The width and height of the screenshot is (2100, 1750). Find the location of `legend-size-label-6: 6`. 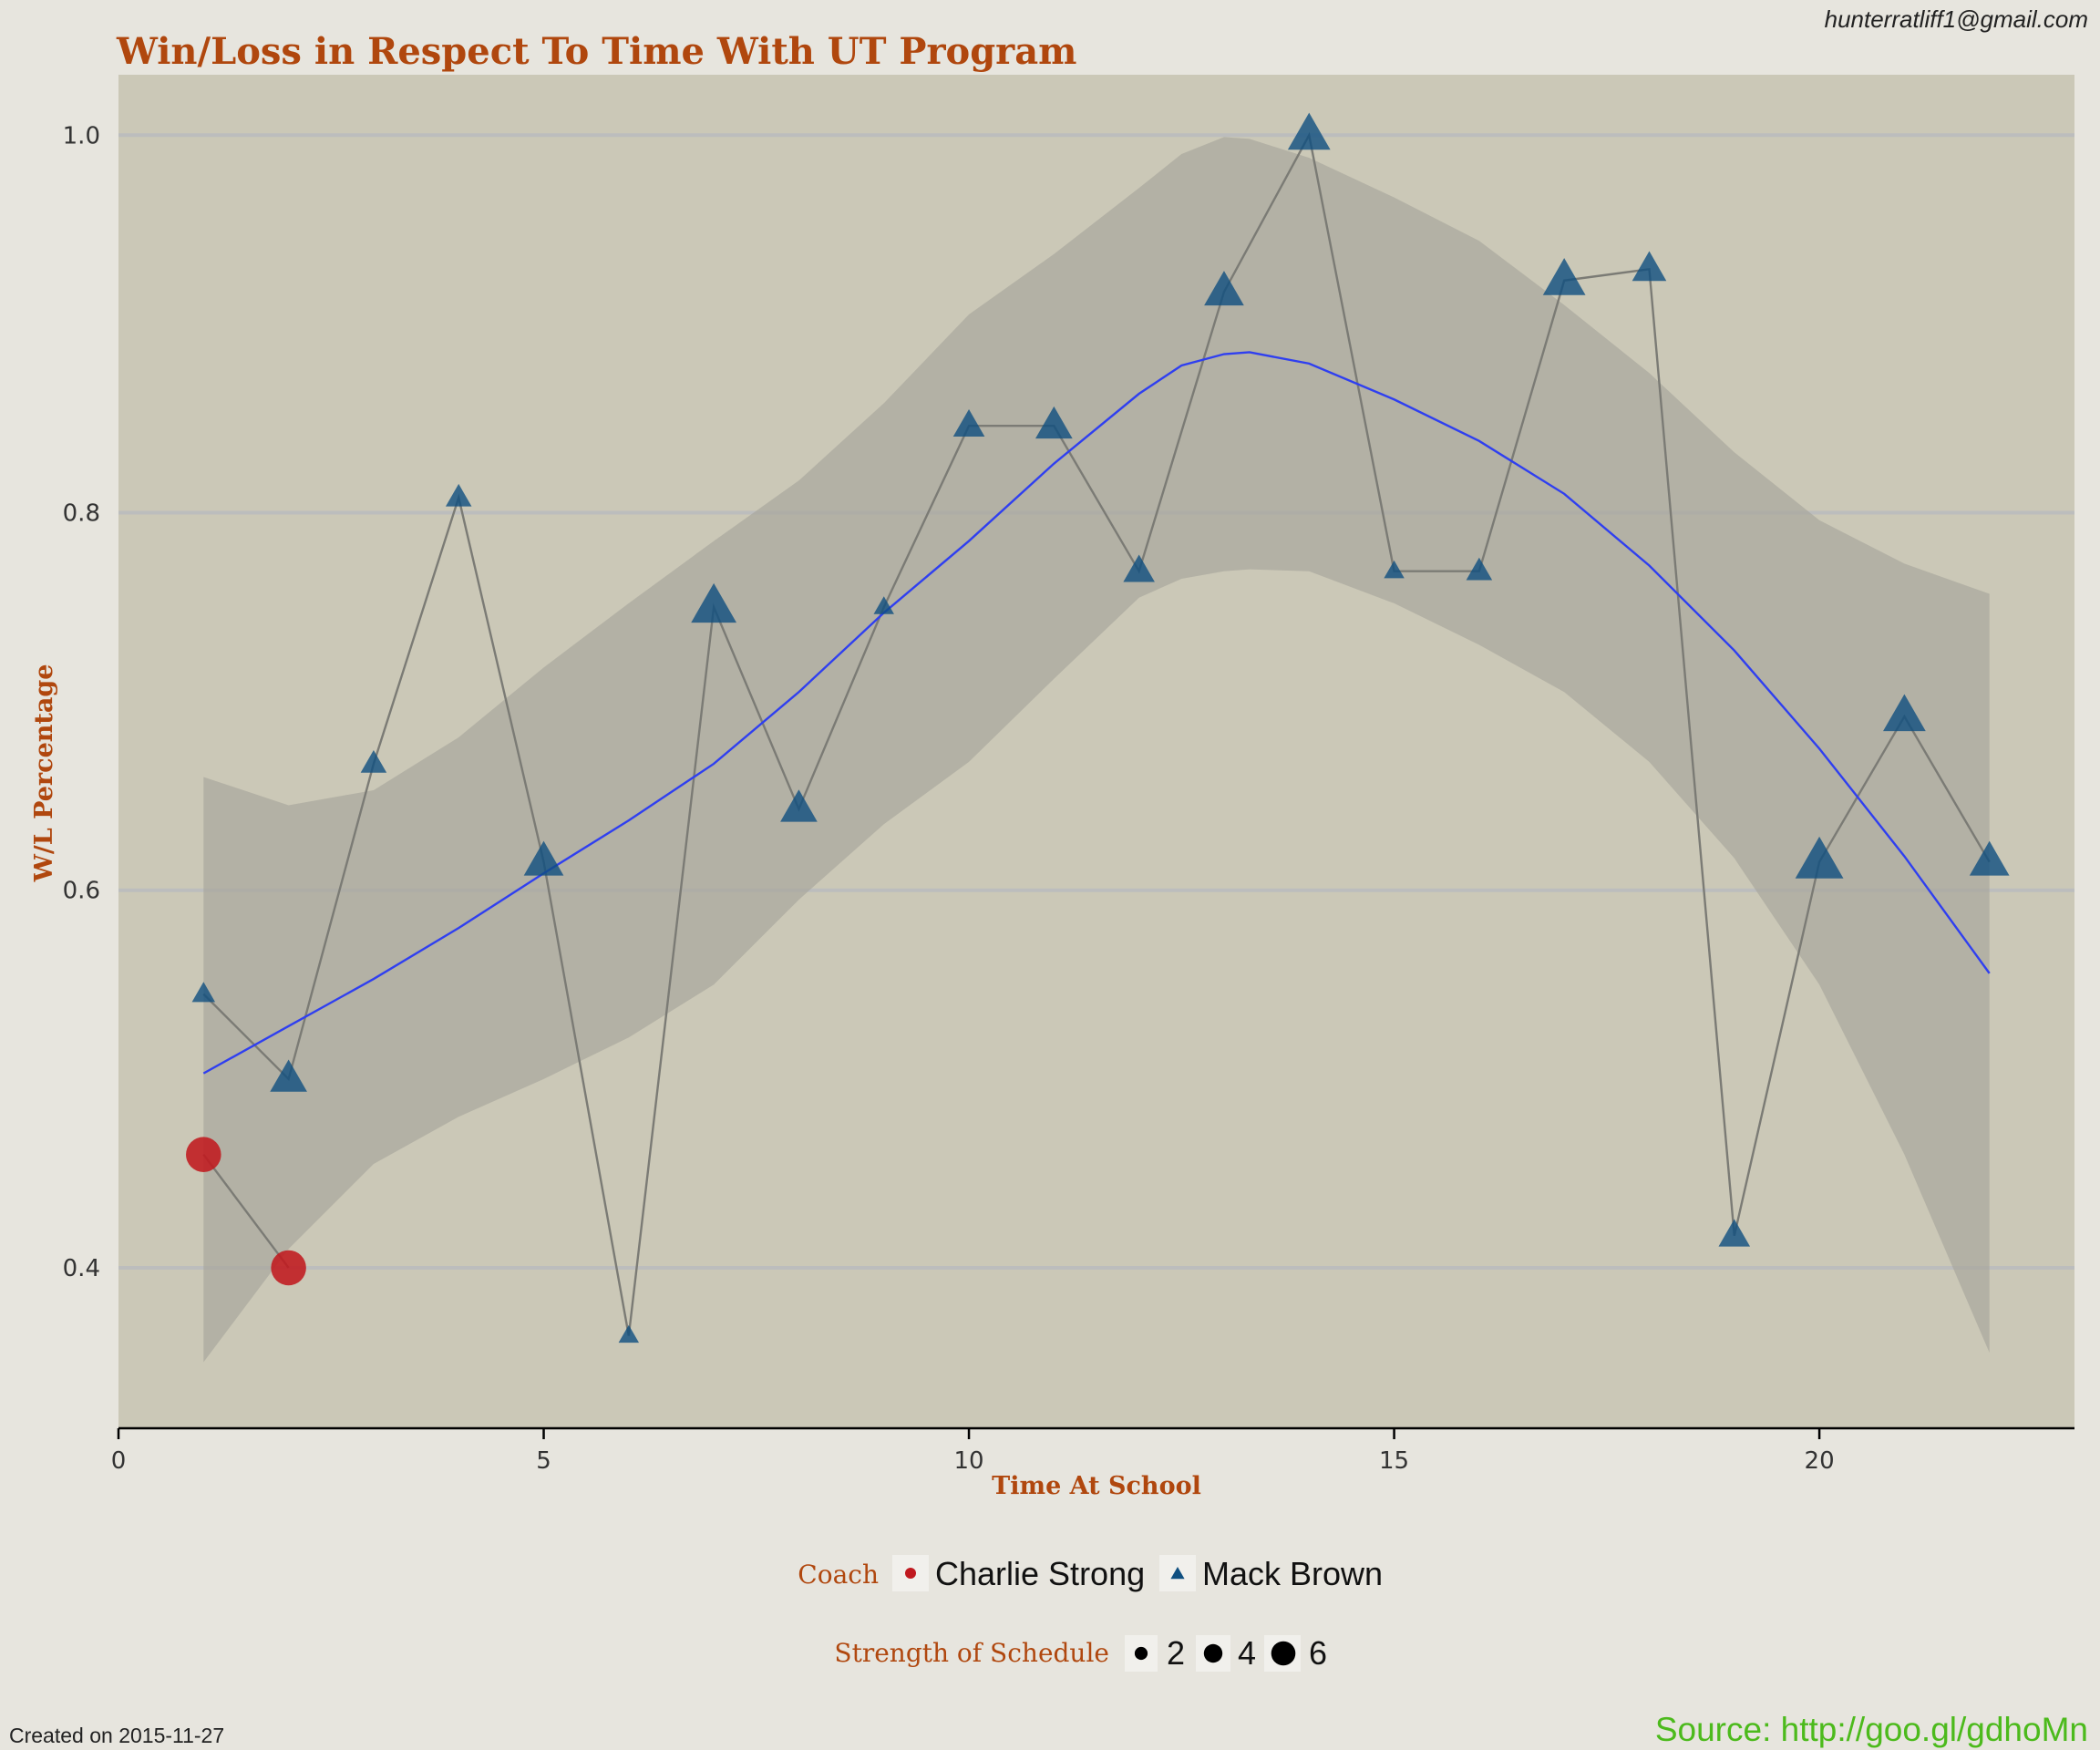

legend-size-label-6: 6 is located at coordinates (1318, 1653).